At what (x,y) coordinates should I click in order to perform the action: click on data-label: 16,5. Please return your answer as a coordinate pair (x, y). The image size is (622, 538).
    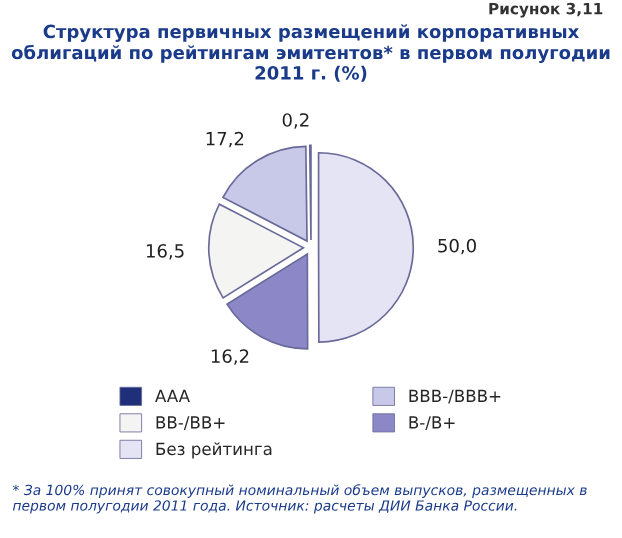
    Looking at the image, I should click on (165, 252).